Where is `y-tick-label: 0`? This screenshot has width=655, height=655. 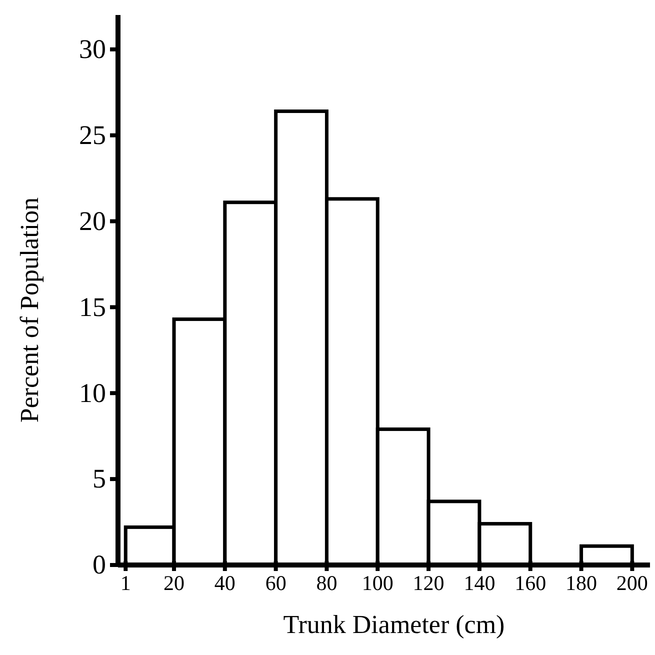 y-tick-label: 0 is located at coordinates (99, 565).